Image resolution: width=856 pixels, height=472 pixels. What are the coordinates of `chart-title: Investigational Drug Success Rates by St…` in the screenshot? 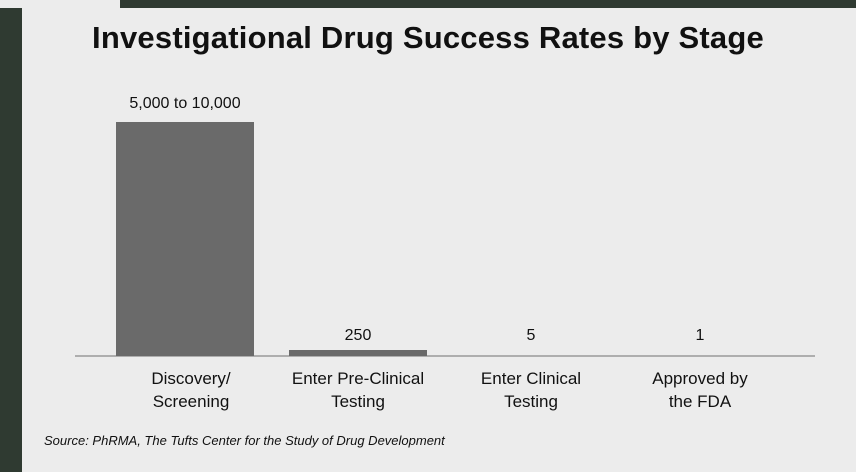 It's located at (428, 37).